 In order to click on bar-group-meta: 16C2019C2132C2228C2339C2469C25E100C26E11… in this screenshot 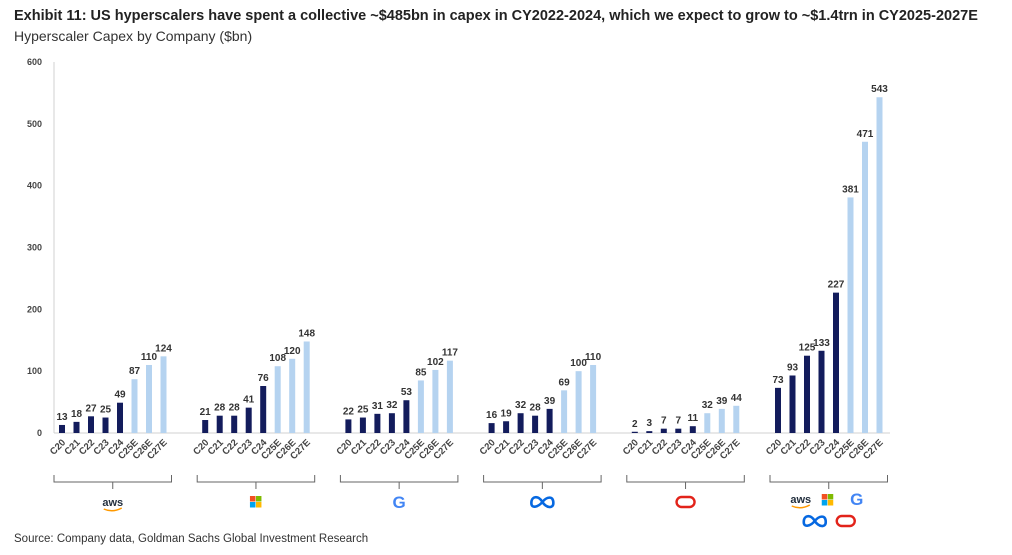, I will do `click(540, 430)`.